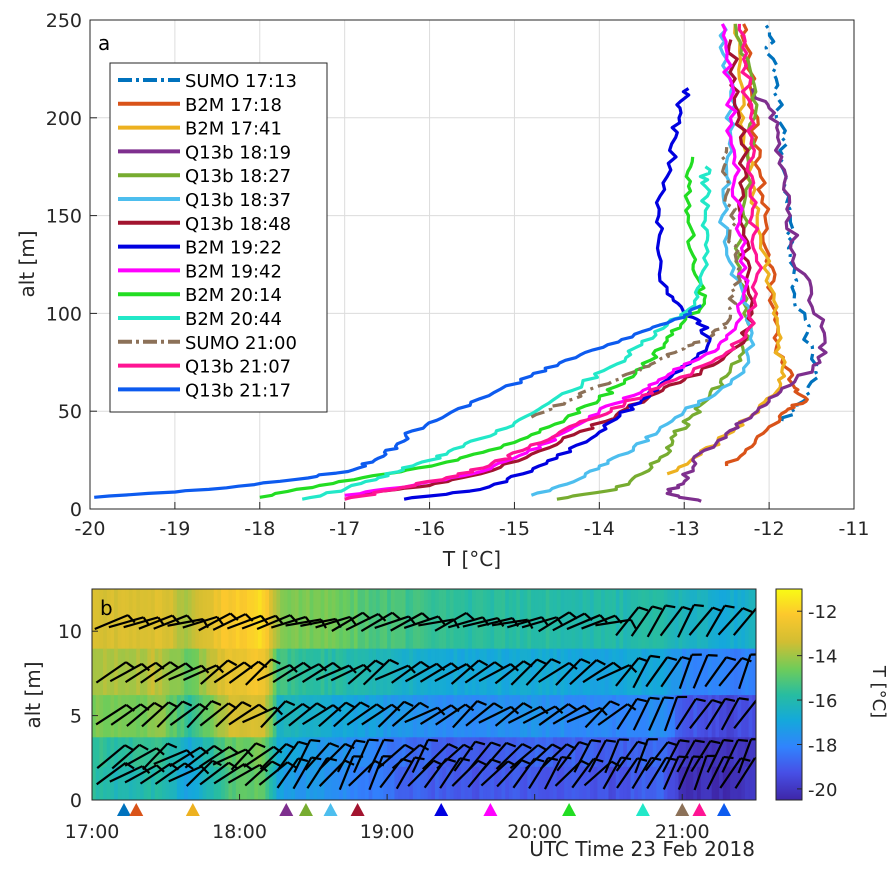  Describe the element at coordinates (241, 343) in the screenshot. I see `legend-entry: SUMO 21:00` at that location.